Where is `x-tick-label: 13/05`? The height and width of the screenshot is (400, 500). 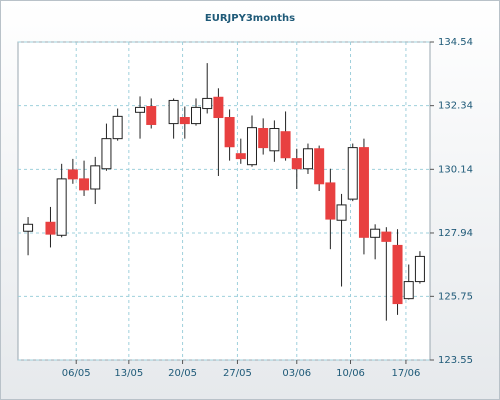
x-tick-label: 13/05 is located at coordinates (128, 373).